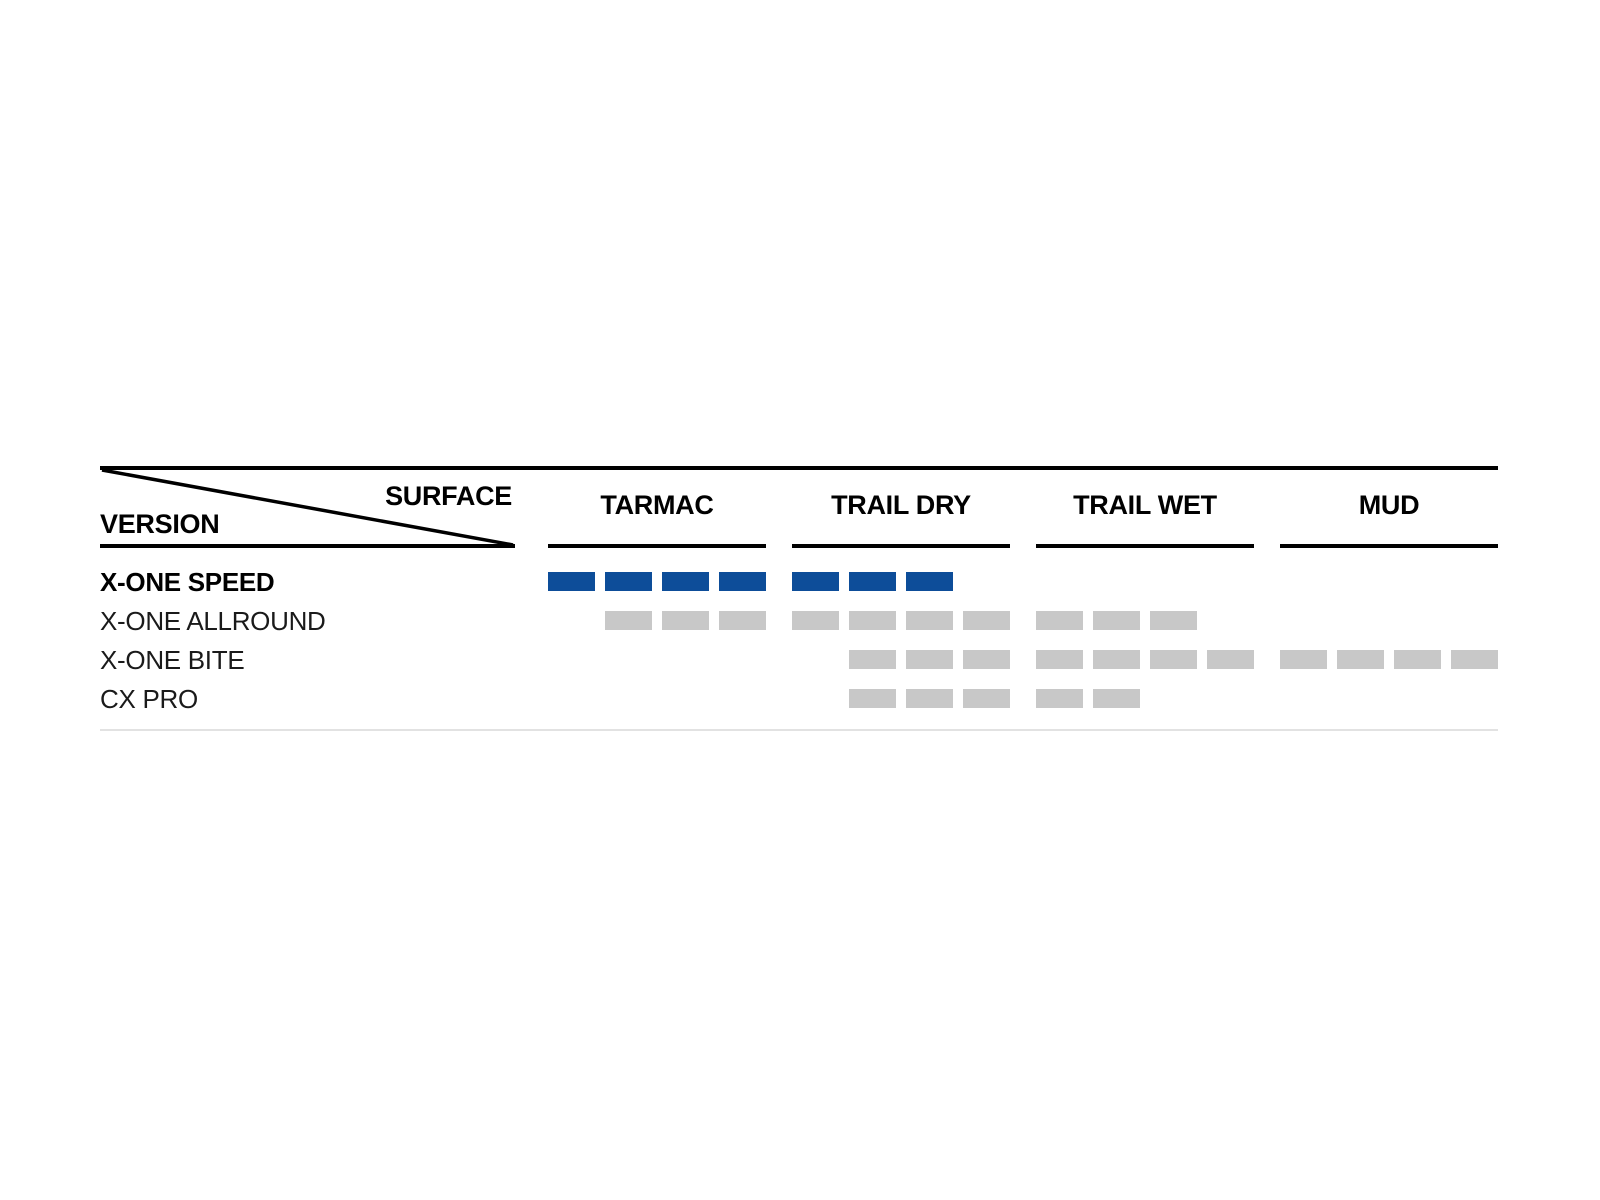 This screenshot has height=1200, width=1600. I want to click on row-label-x-one-bite: X-ONE BITE, so click(172, 660).